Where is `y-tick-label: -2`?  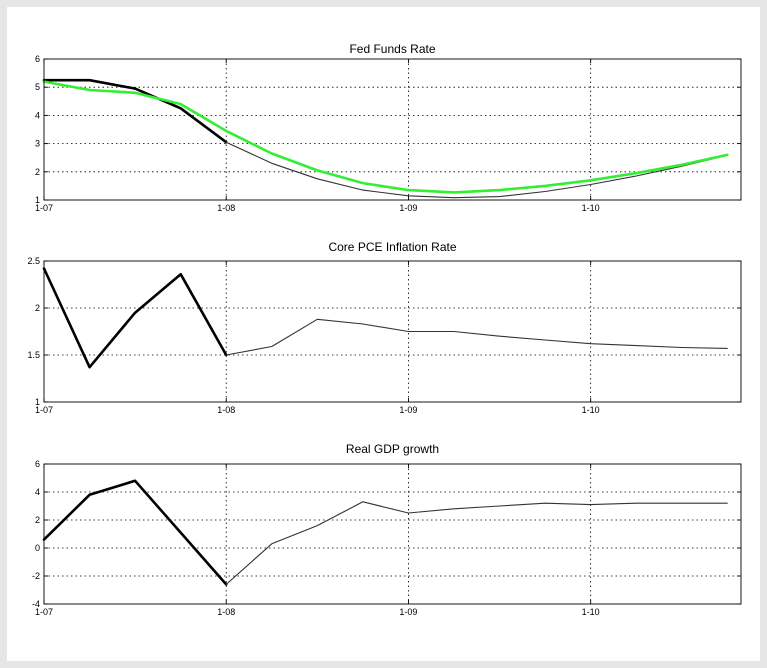 y-tick-label: -2 is located at coordinates (36, 576).